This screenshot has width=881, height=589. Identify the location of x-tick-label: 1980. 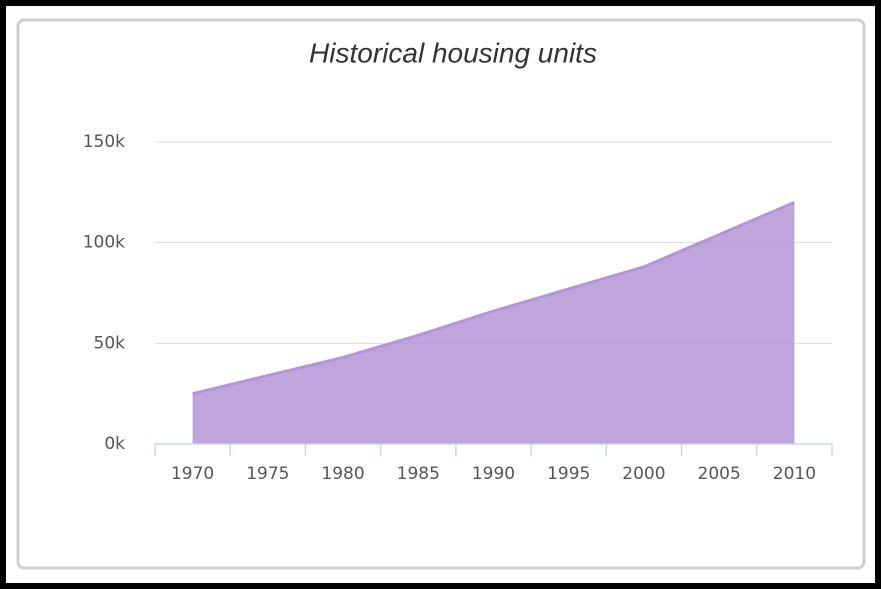
(342, 474).